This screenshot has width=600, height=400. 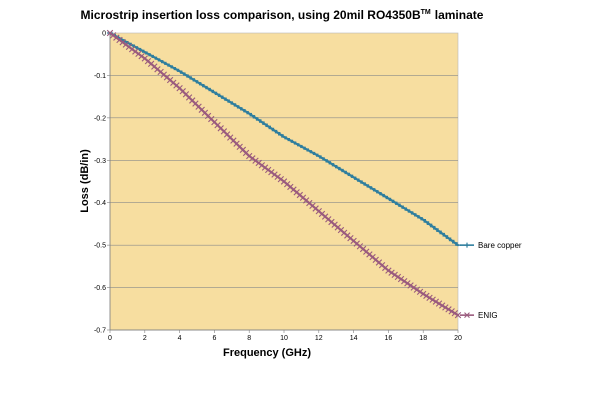 I want to click on y-tick-label: -0.5, so click(x=100, y=246).